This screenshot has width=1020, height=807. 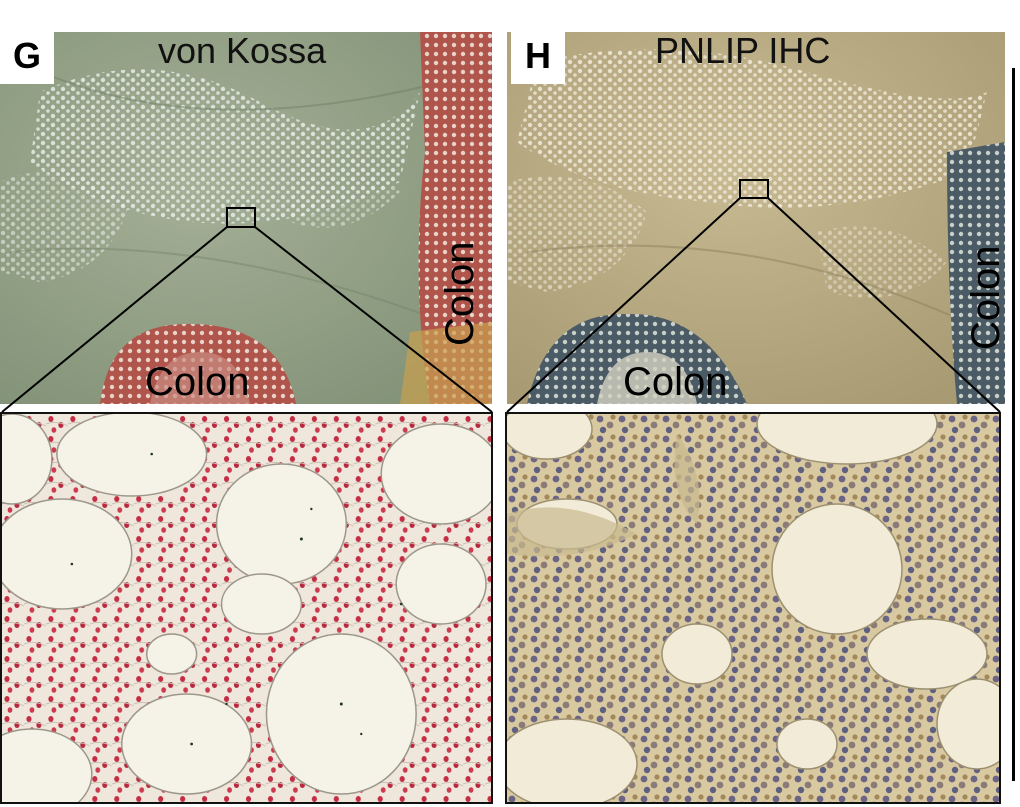 What do you see at coordinates (27, 56) in the screenshot?
I see `panel-letter-g: G` at bounding box center [27, 56].